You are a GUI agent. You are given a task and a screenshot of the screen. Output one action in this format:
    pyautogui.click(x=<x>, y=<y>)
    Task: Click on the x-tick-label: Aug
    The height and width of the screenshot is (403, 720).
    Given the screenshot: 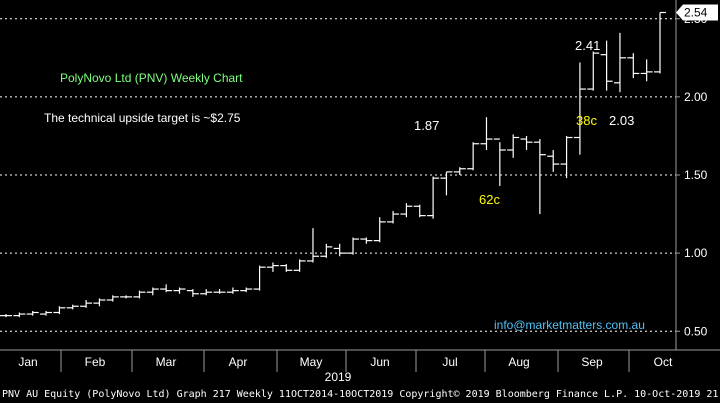 What is the action you would take?
    pyautogui.click(x=518, y=362)
    